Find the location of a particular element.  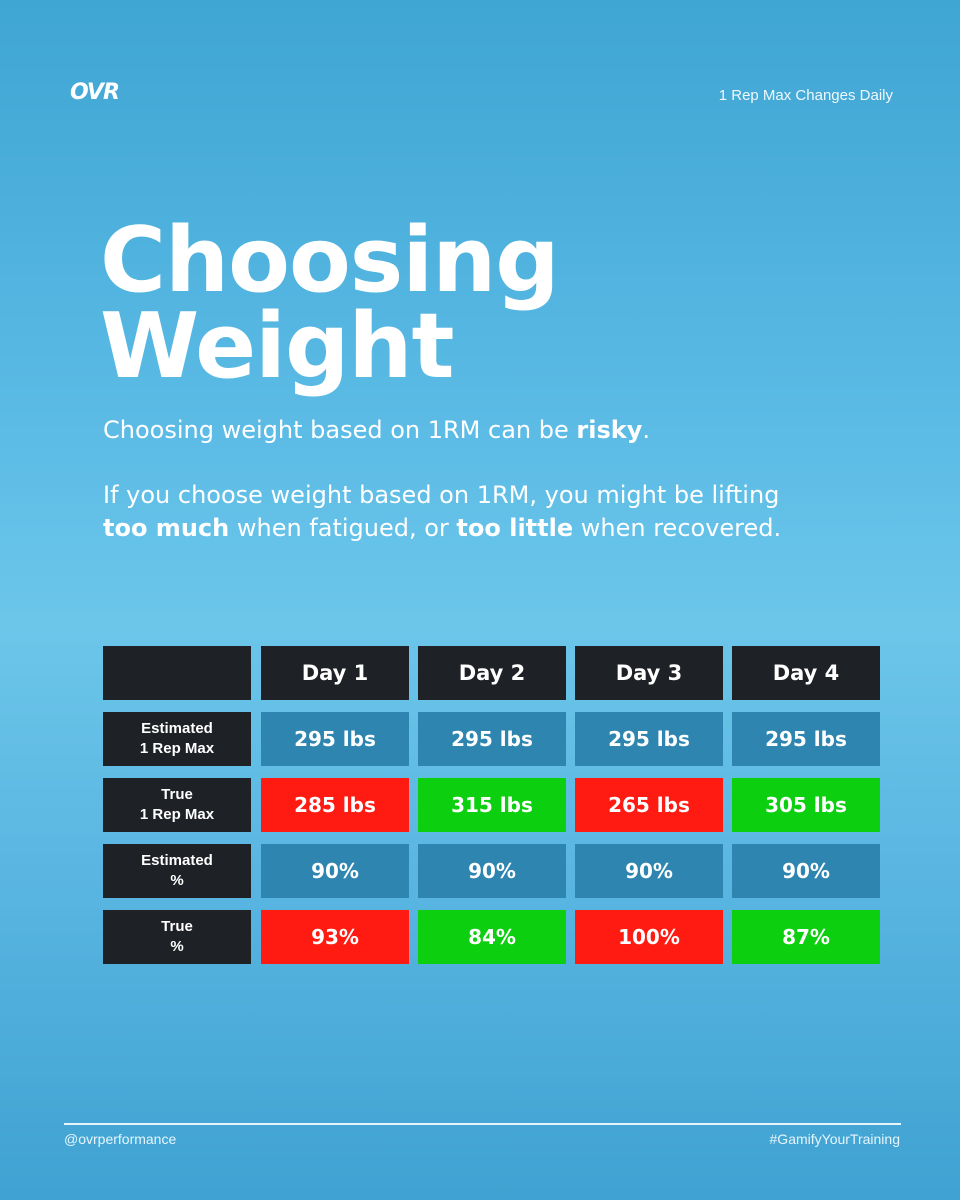

row-label: Estimated% is located at coordinates (177, 871).